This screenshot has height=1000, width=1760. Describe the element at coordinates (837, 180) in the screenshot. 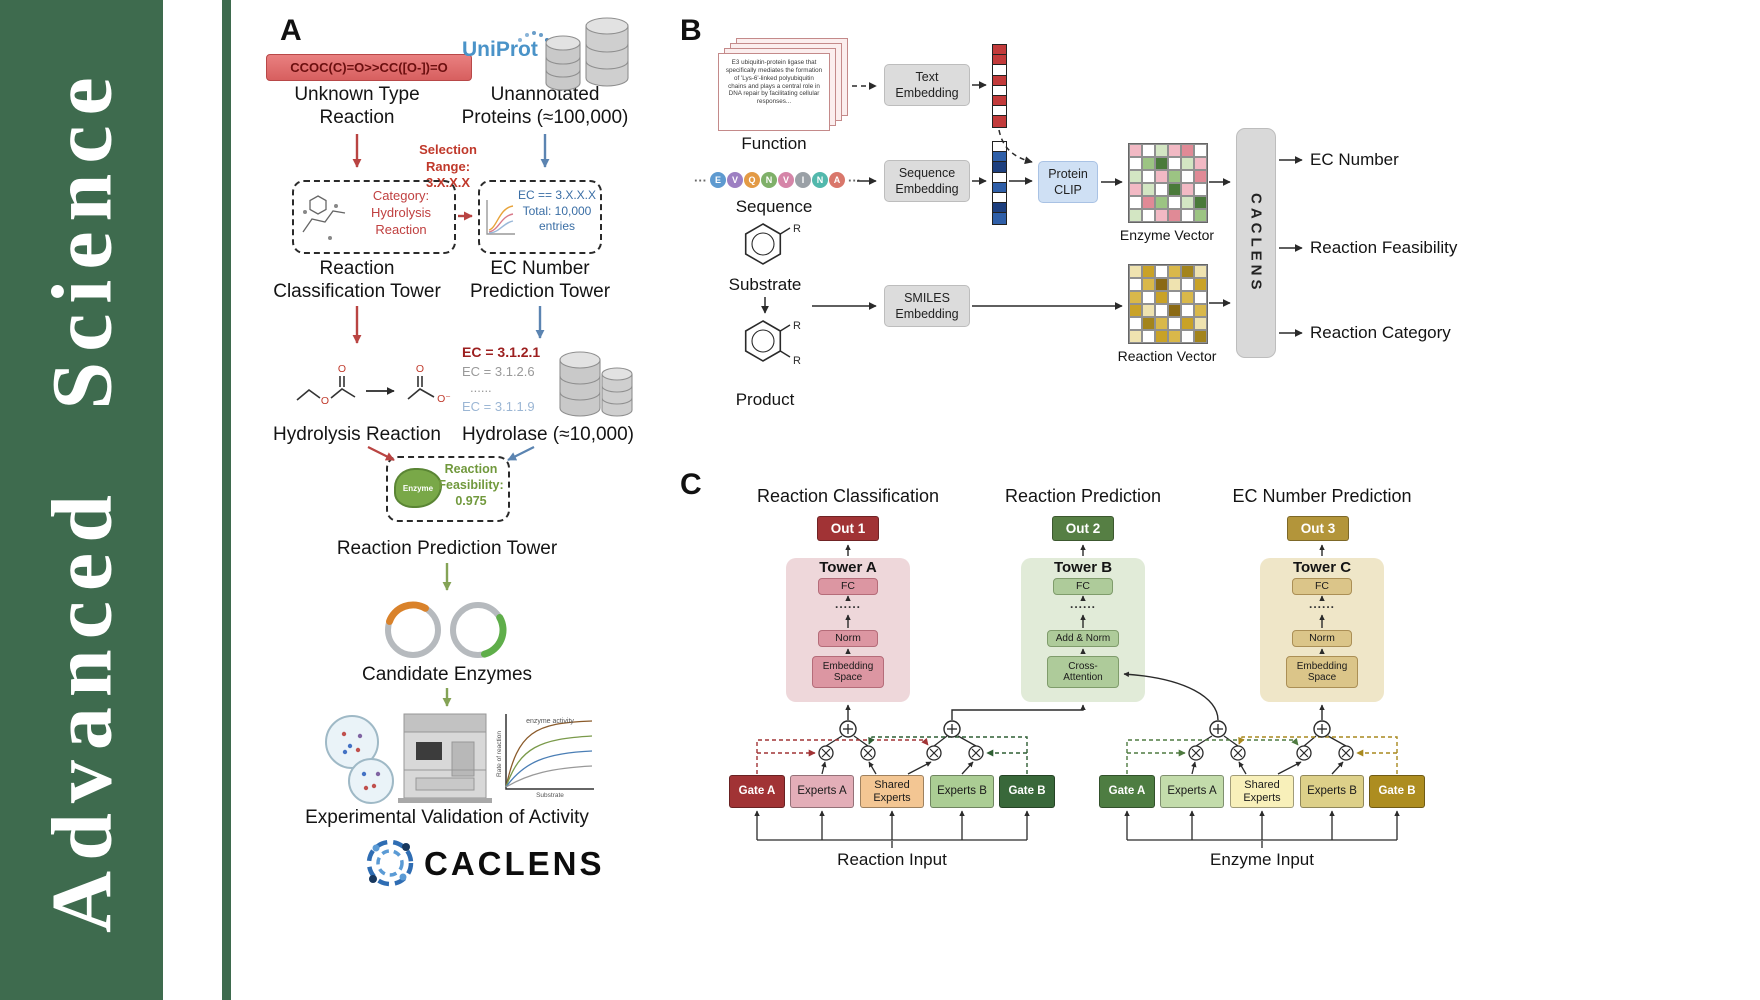

I see `sequence-residue: A` at that location.